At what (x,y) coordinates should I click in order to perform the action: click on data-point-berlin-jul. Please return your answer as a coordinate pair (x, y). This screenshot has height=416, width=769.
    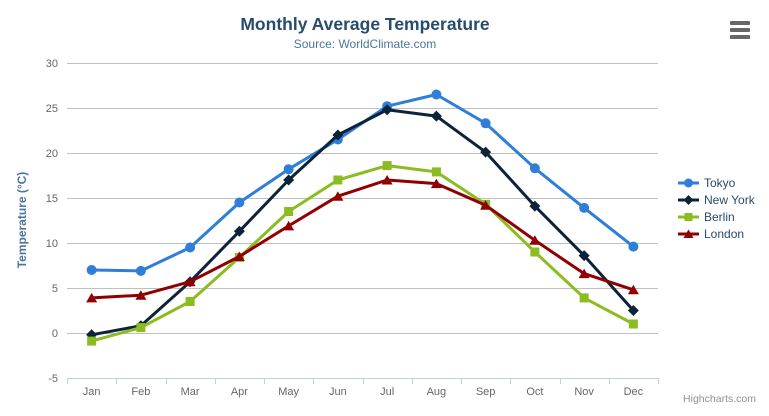
    Looking at the image, I should click on (387, 166).